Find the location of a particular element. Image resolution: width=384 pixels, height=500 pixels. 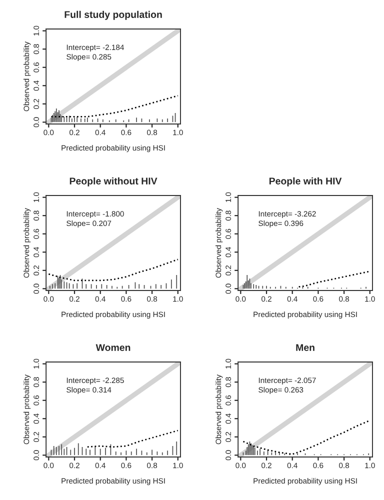

chart-title: Women is located at coordinates (113, 347).